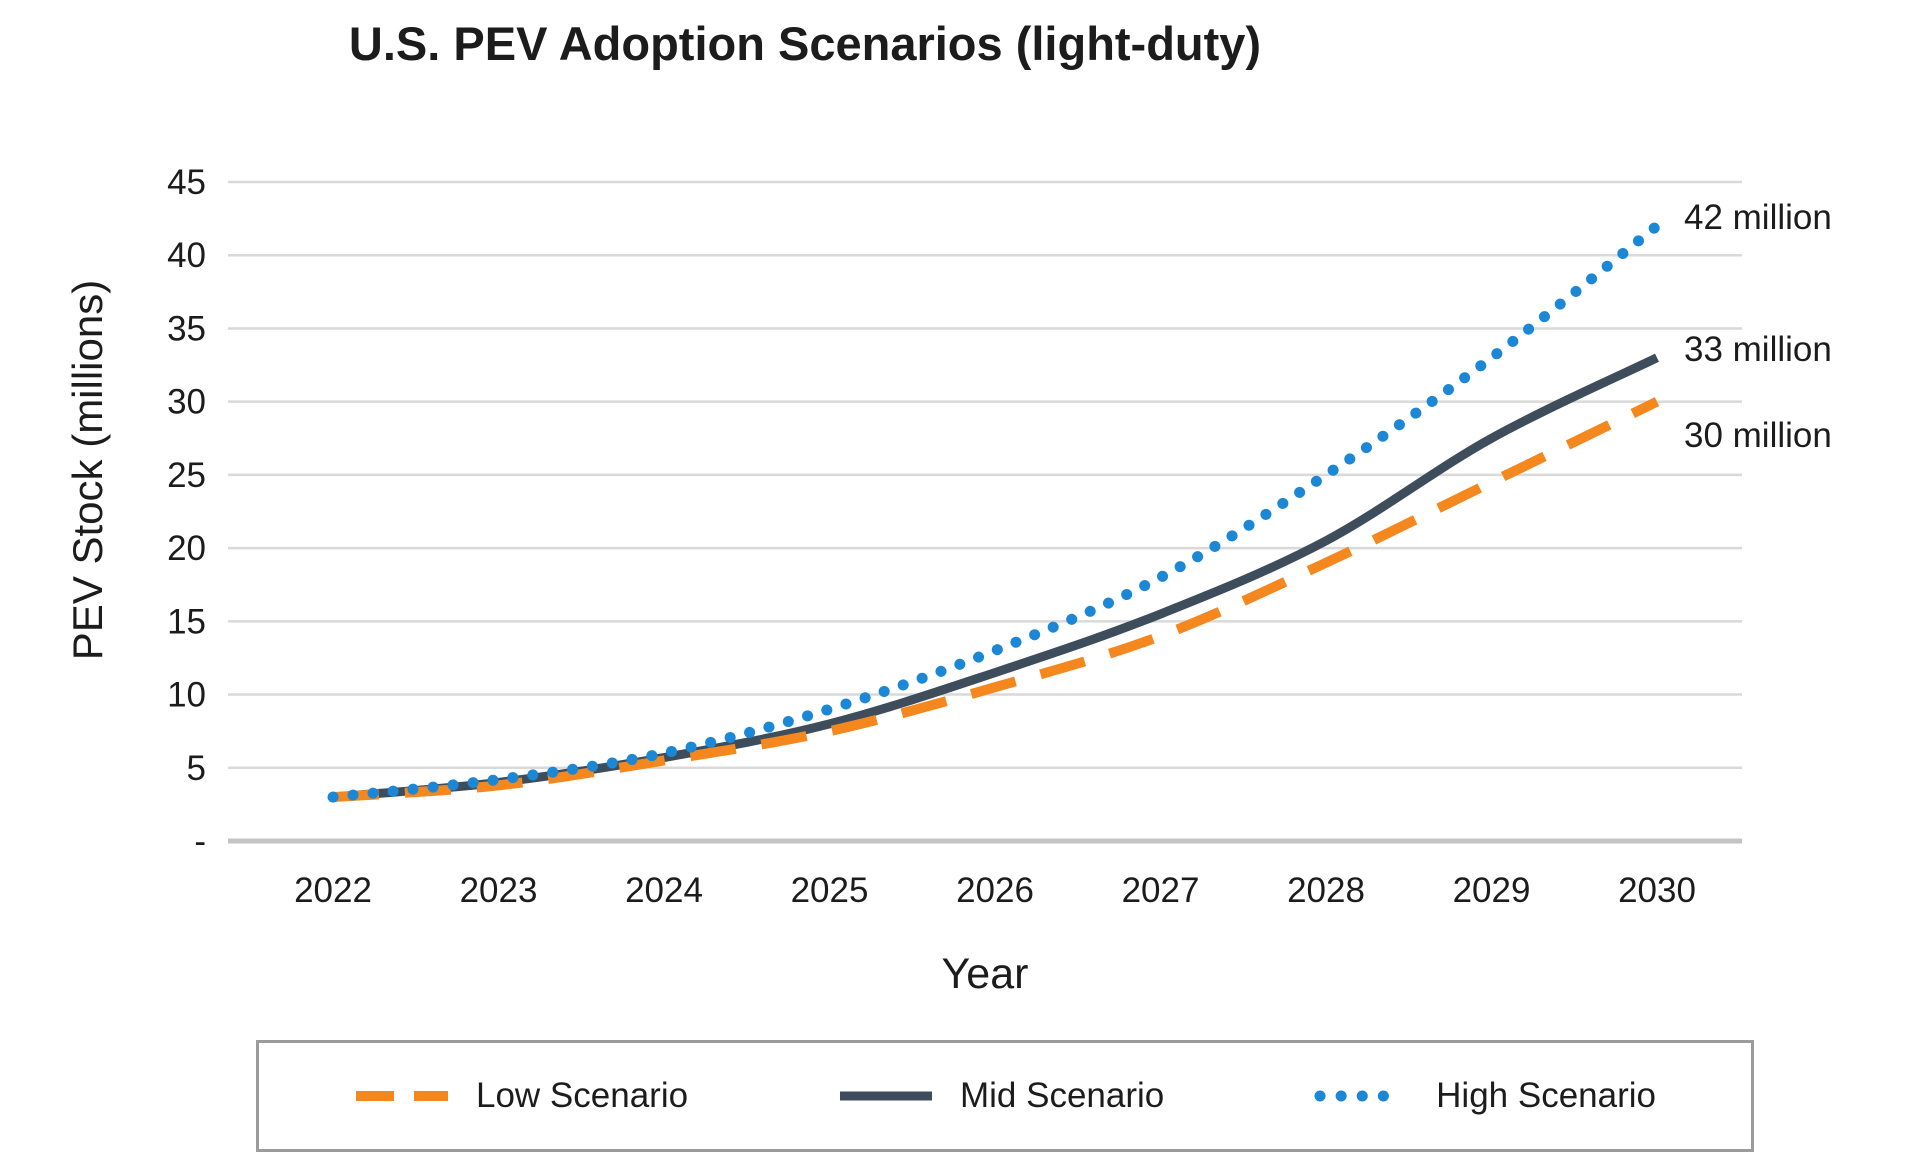 The image size is (1920, 1160). I want to click on legend: Low Scenario Mid Scenario High Scenario, so click(1005, 1096).